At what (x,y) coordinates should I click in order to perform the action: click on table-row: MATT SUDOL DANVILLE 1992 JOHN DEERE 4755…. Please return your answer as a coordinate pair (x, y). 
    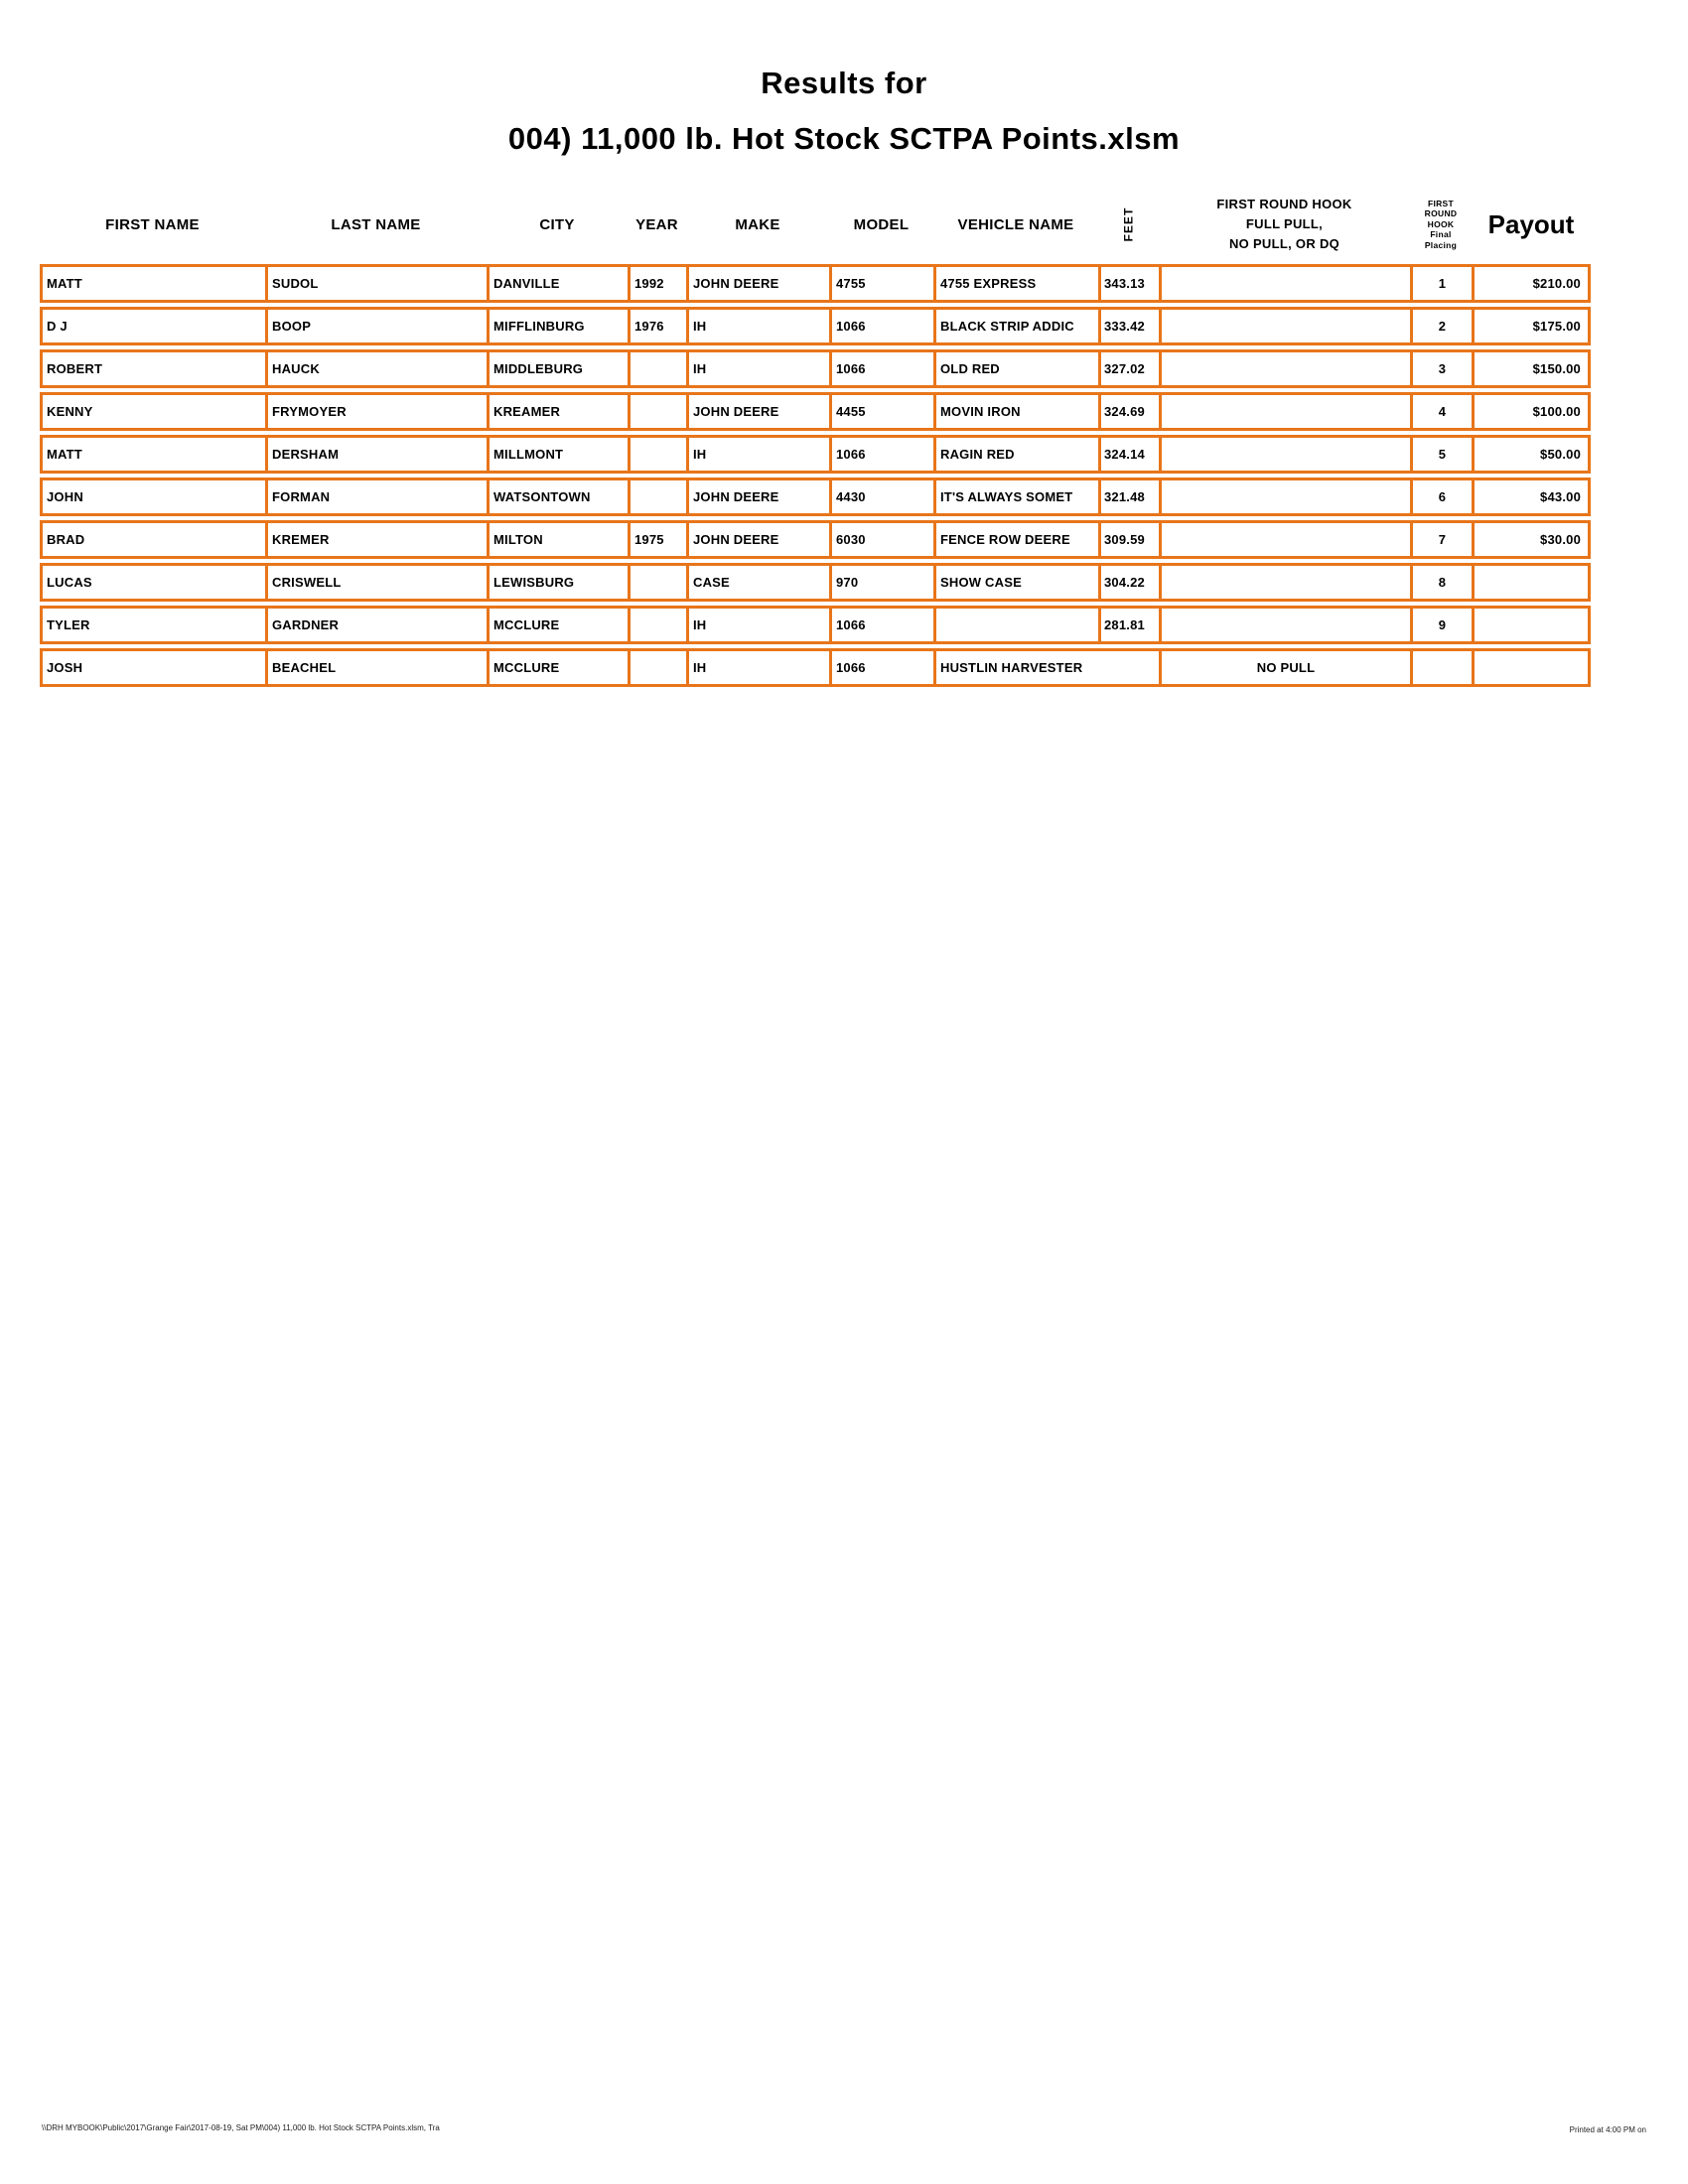
    Looking at the image, I should click on (815, 283).